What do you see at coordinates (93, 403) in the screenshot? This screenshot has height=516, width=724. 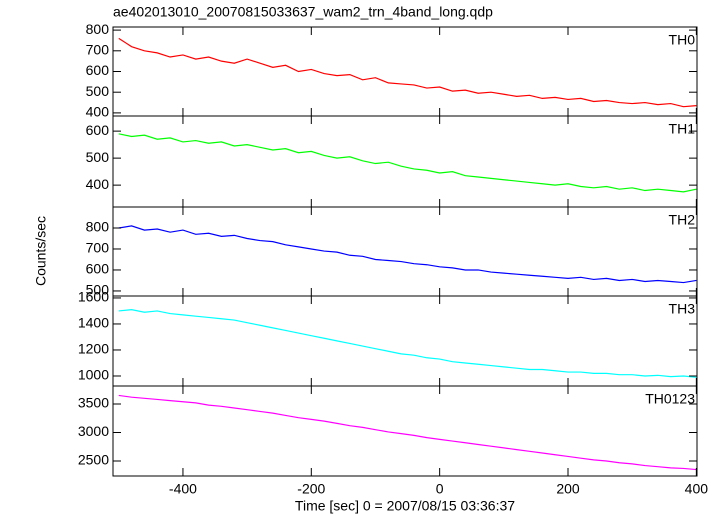 I see `y-tick-label: 3500` at bounding box center [93, 403].